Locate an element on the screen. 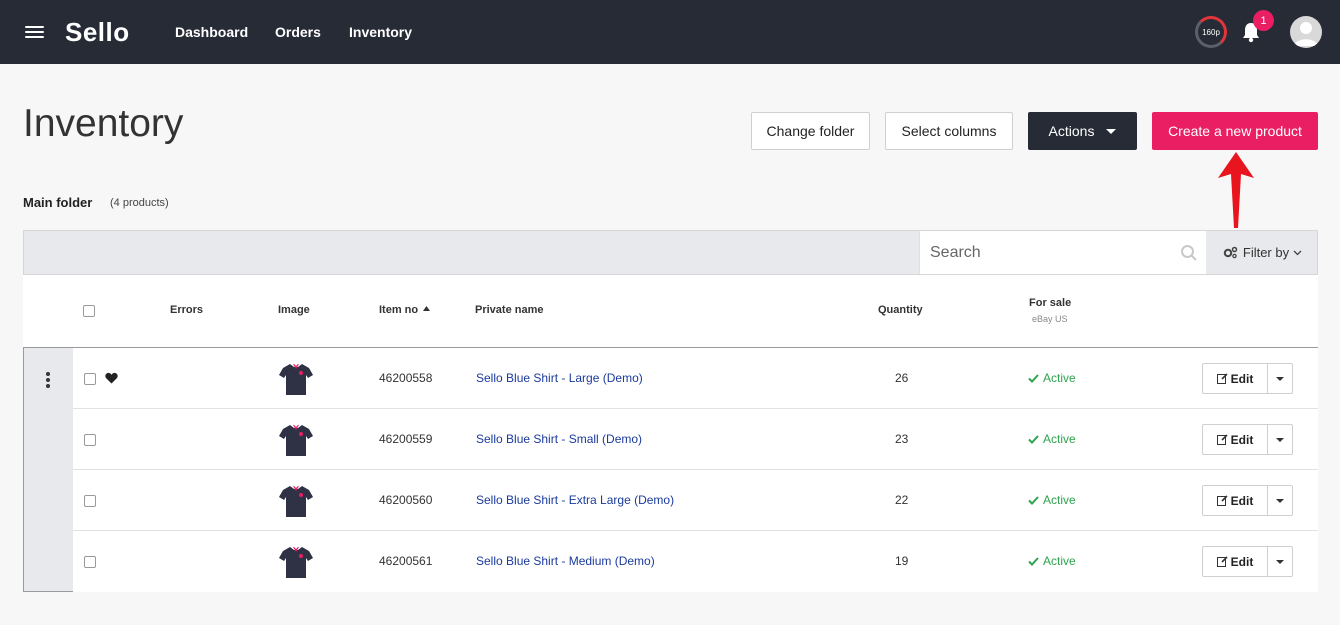  column-item-no-label: Item no is located at coordinates (399, 310).